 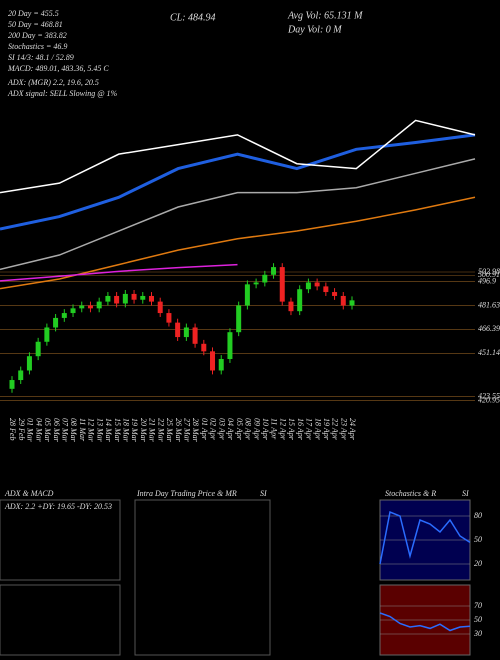 What do you see at coordinates (41, 57) in the screenshot?
I see `header-text: SI 14/3: 48.1 / 52.89` at bounding box center [41, 57].